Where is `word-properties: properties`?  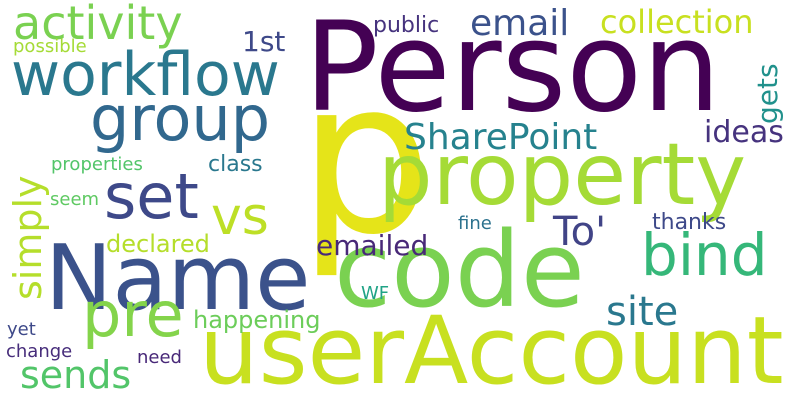
word-properties: properties is located at coordinates (97, 164).